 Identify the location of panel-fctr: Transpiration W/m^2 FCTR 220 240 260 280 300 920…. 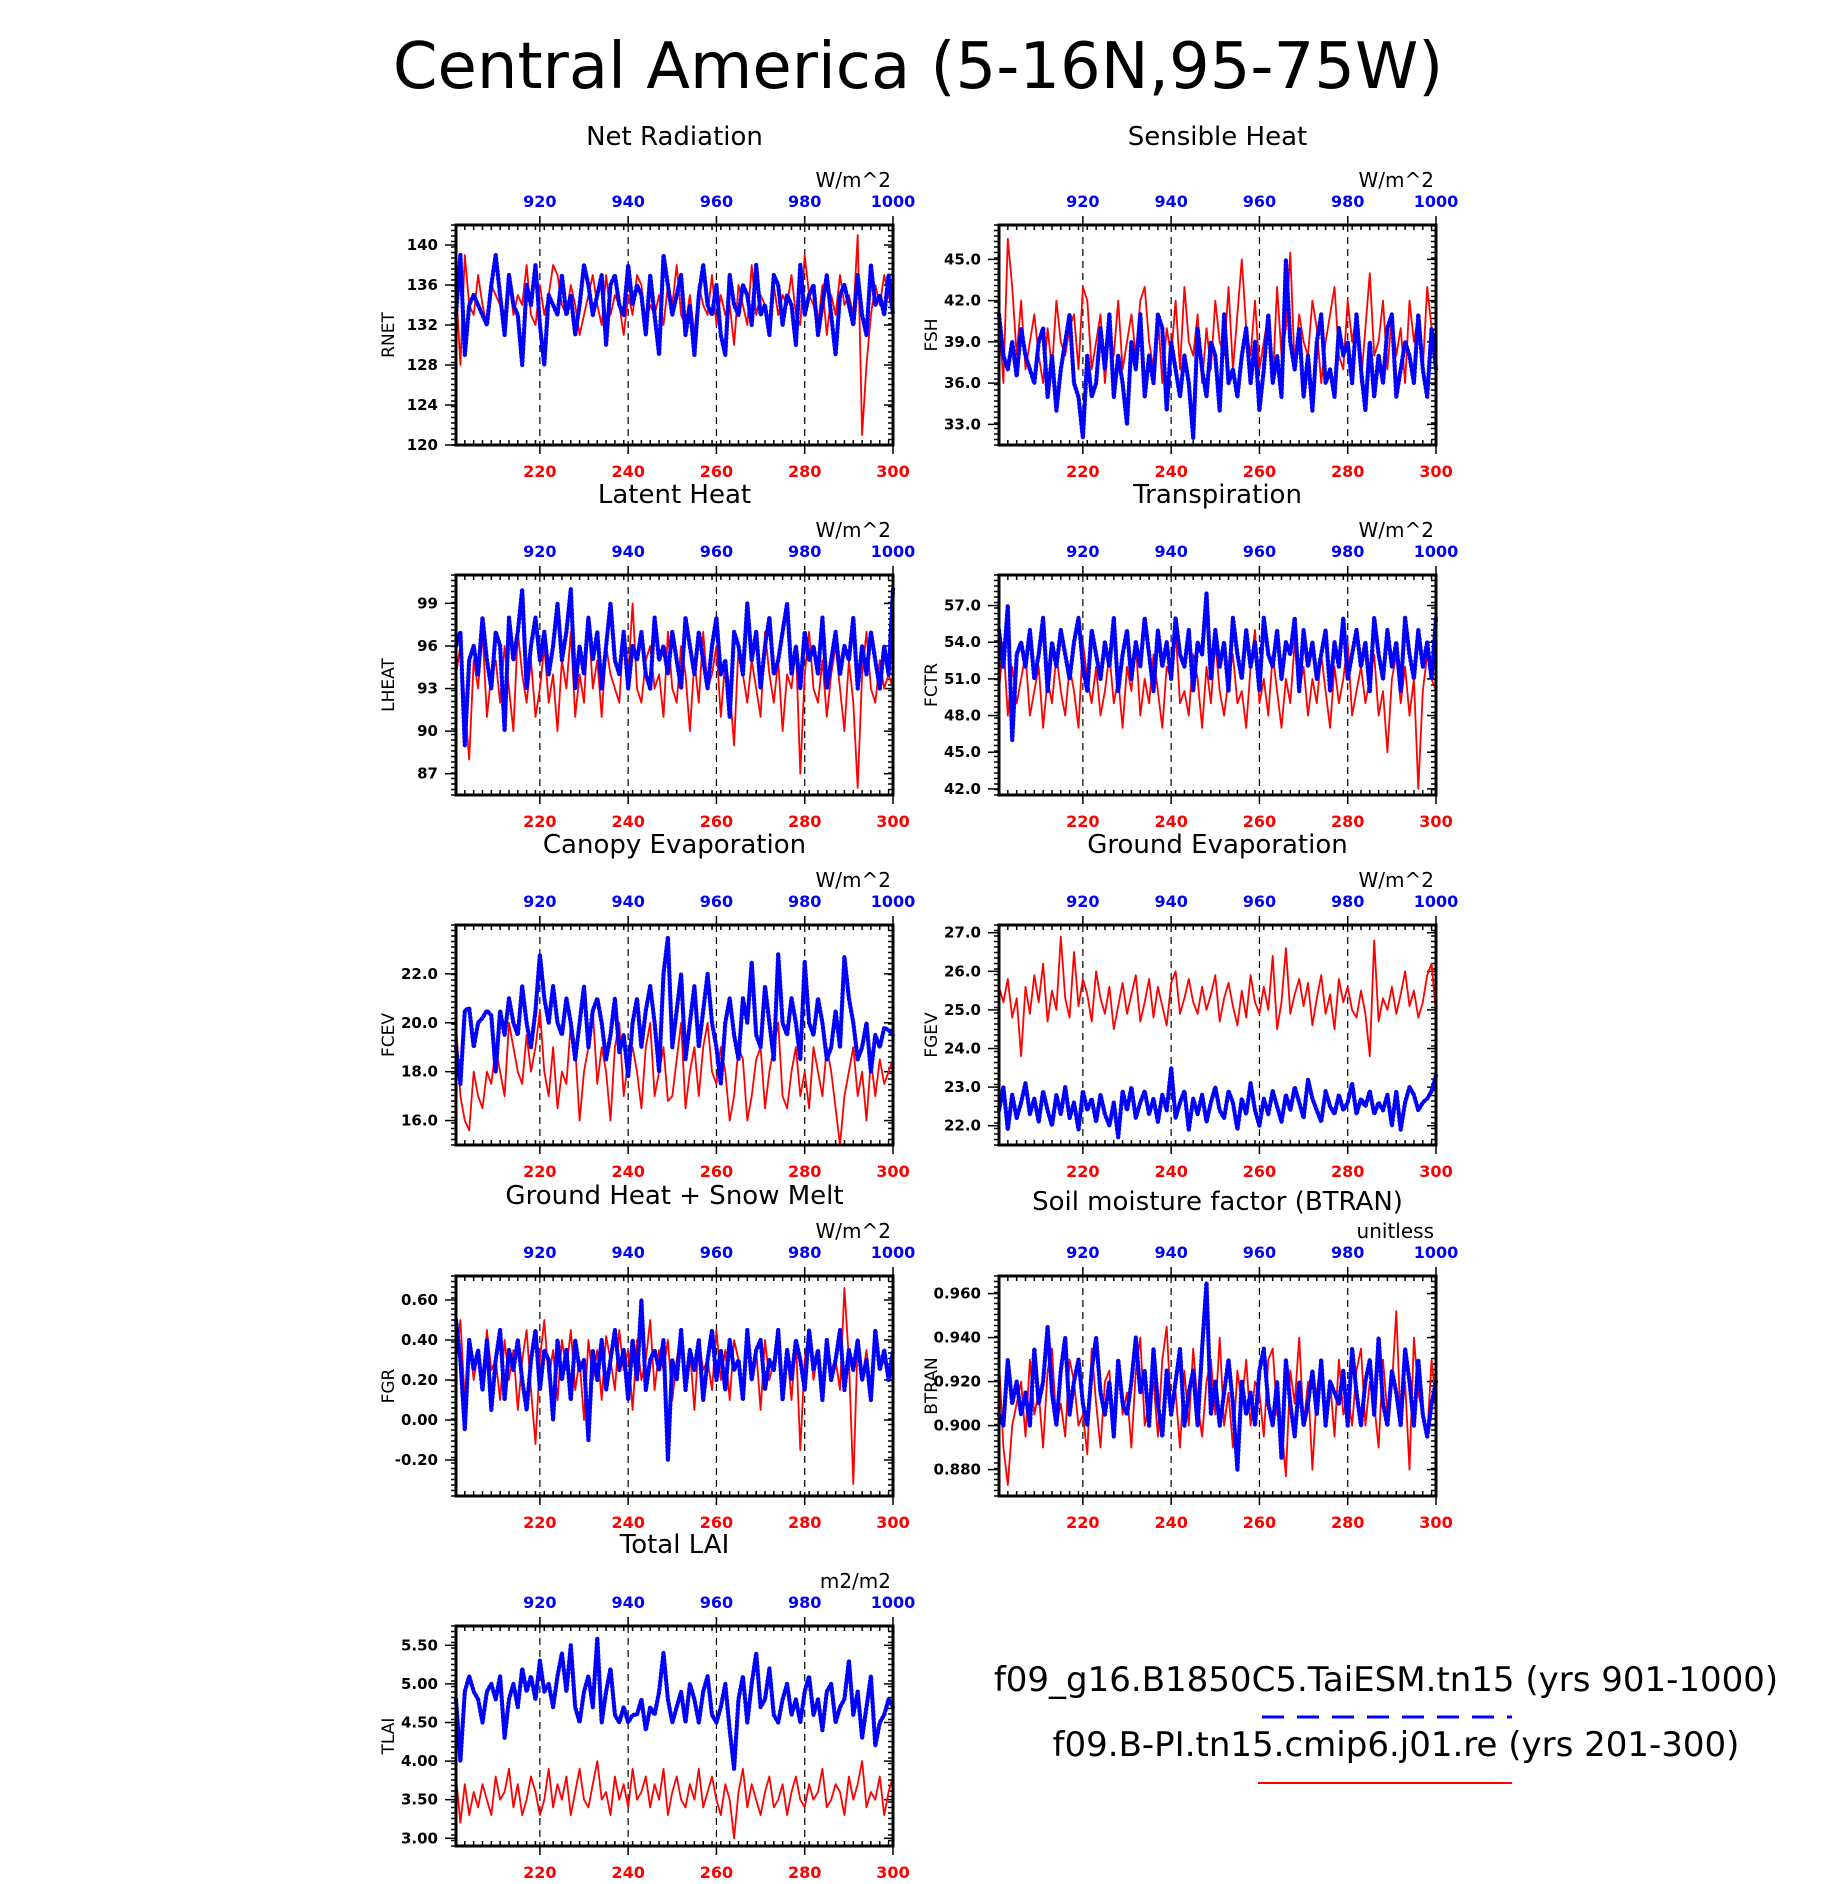
(1190, 655).